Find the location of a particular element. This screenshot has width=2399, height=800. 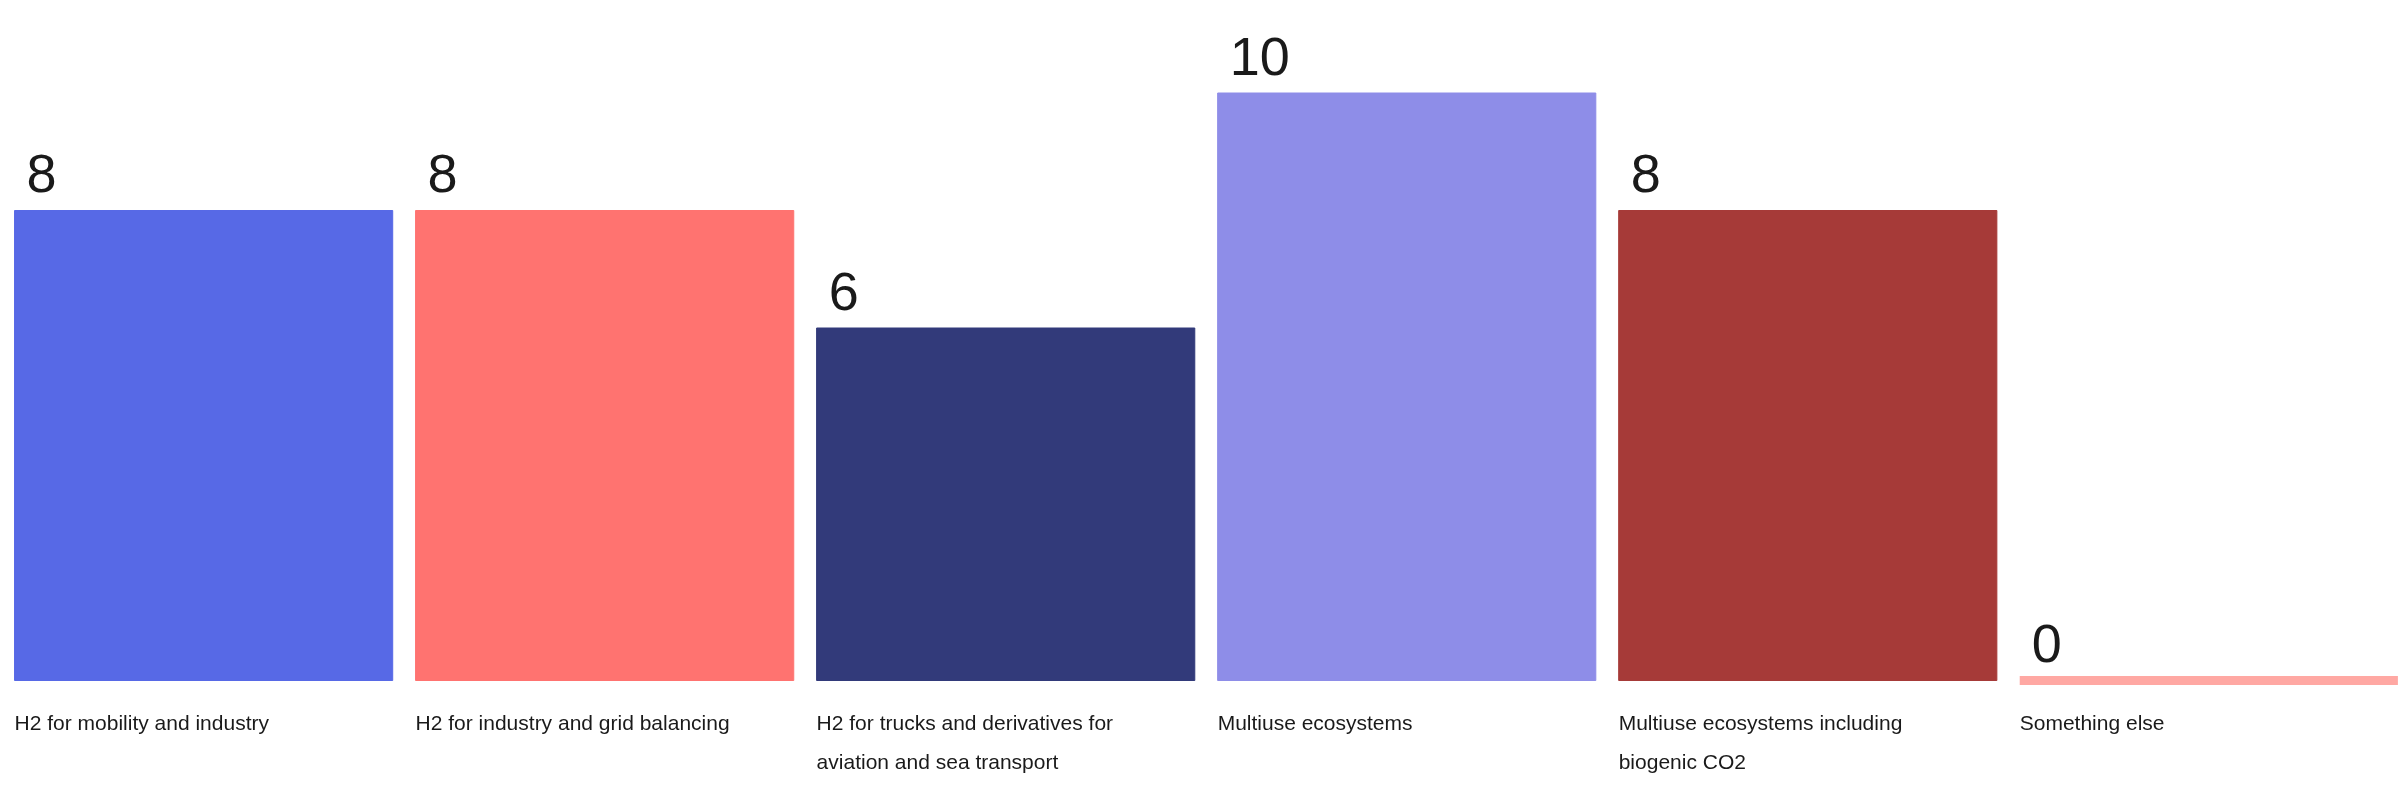

data-label: 6 is located at coordinates (843, 290).